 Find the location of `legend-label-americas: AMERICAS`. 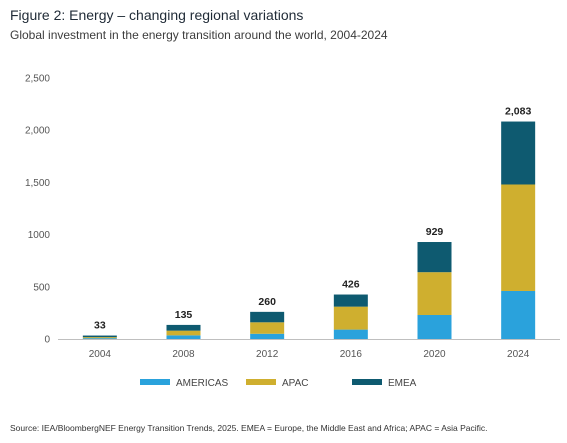

legend-label-americas: AMERICAS is located at coordinates (202, 383).